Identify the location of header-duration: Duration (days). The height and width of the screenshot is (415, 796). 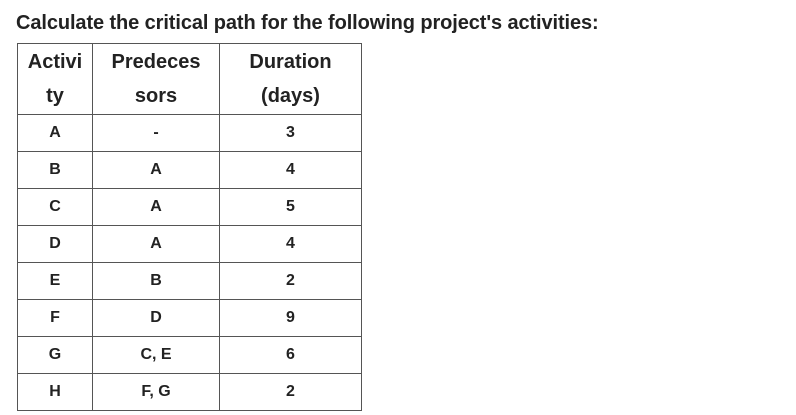
(290, 79).